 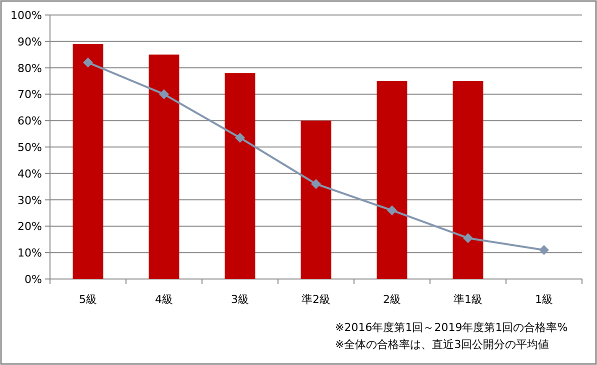 What do you see at coordinates (33, 279) in the screenshot?
I see `y-tick-label: 0%` at bounding box center [33, 279].